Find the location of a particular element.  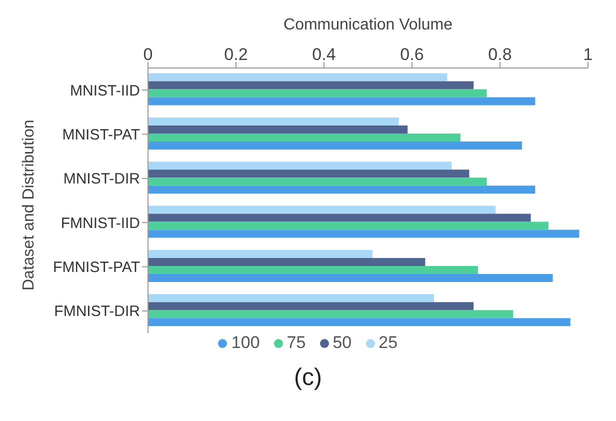

legend-label: 25 is located at coordinates (388, 343).